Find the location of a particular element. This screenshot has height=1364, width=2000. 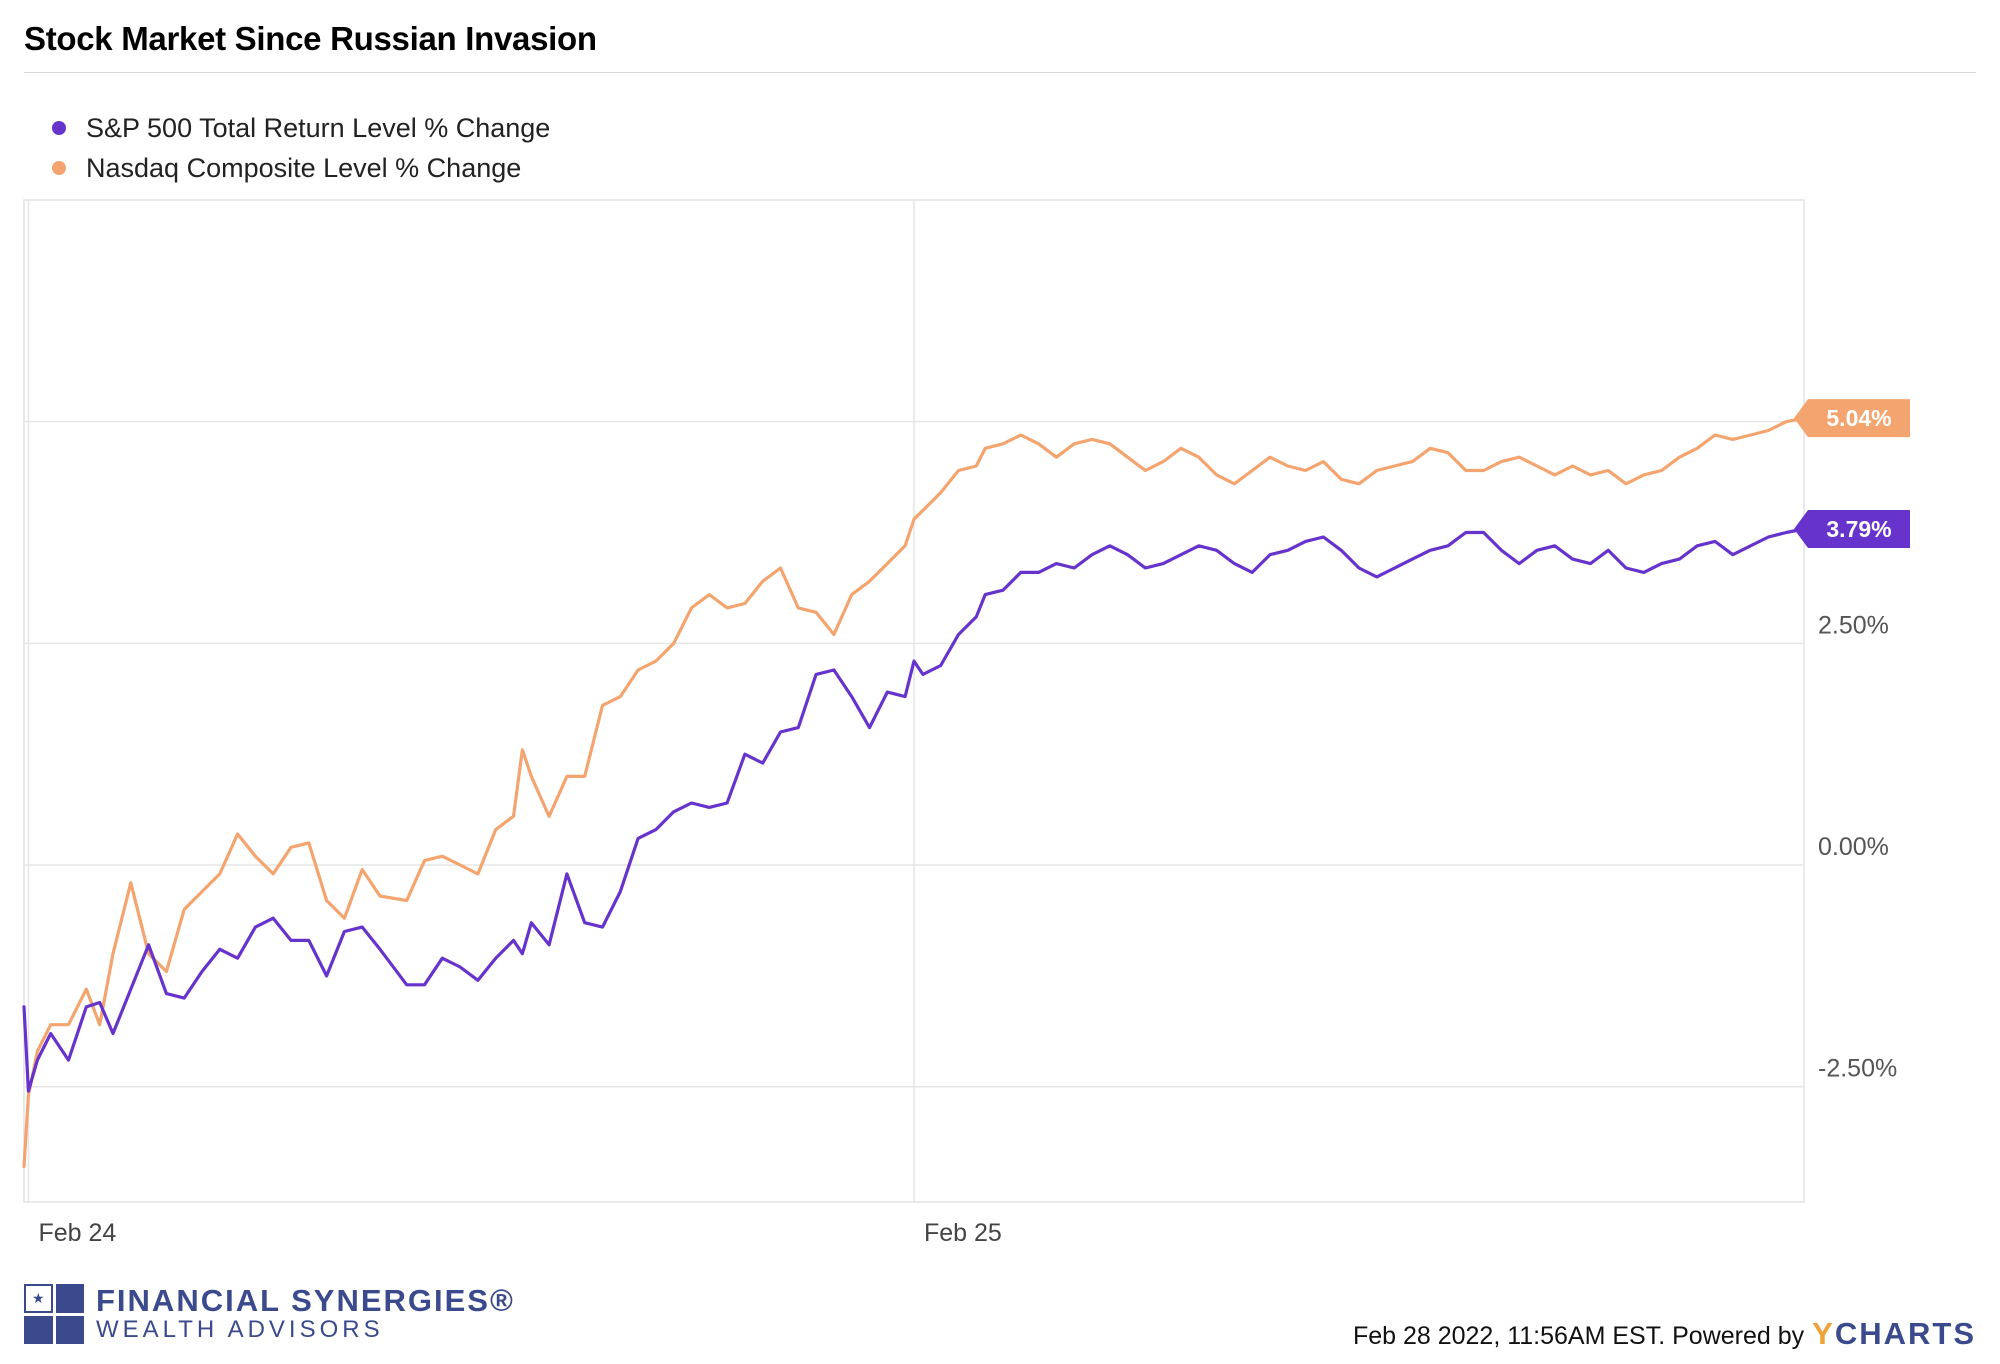

end-tag-sp500 is located at coordinates (1852, 528).